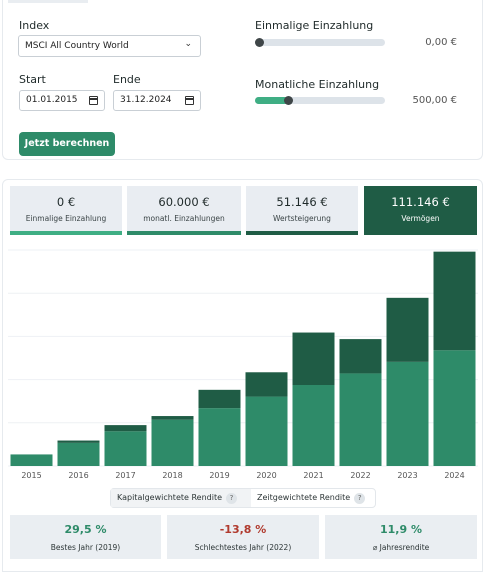 The image size is (487, 572). What do you see at coordinates (401, 547) in the screenshot?
I see `kpi-caption: ⌀ Jahresrendite` at bounding box center [401, 547].